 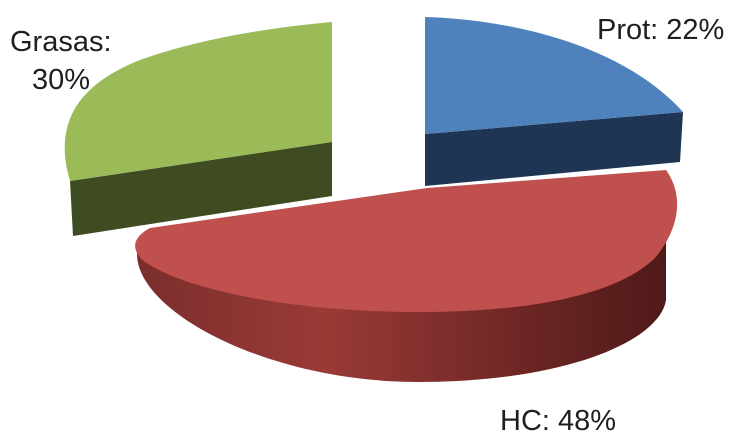 What do you see at coordinates (201, 189) in the screenshot?
I see `slice-grasas-side` at bounding box center [201, 189].